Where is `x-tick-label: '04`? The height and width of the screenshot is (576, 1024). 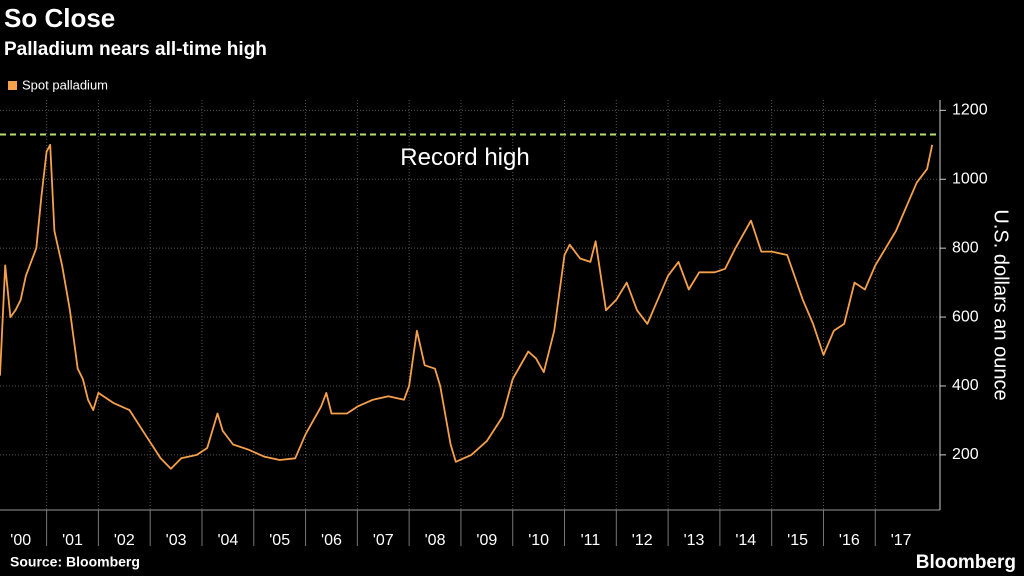 x-tick-label: '04 is located at coordinates (227, 540).